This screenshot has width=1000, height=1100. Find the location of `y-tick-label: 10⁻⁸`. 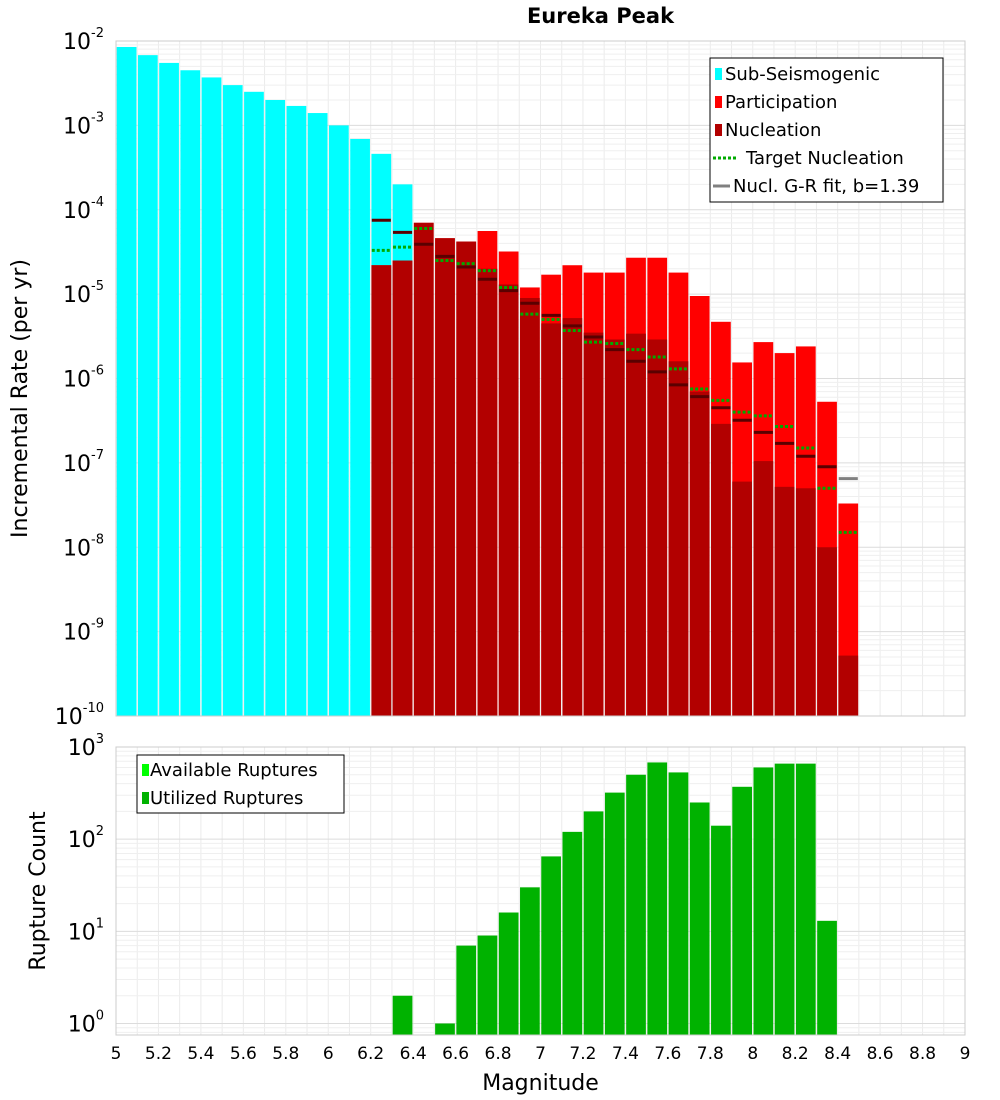

y-tick-label: 10⁻⁸ is located at coordinates (83, 546).